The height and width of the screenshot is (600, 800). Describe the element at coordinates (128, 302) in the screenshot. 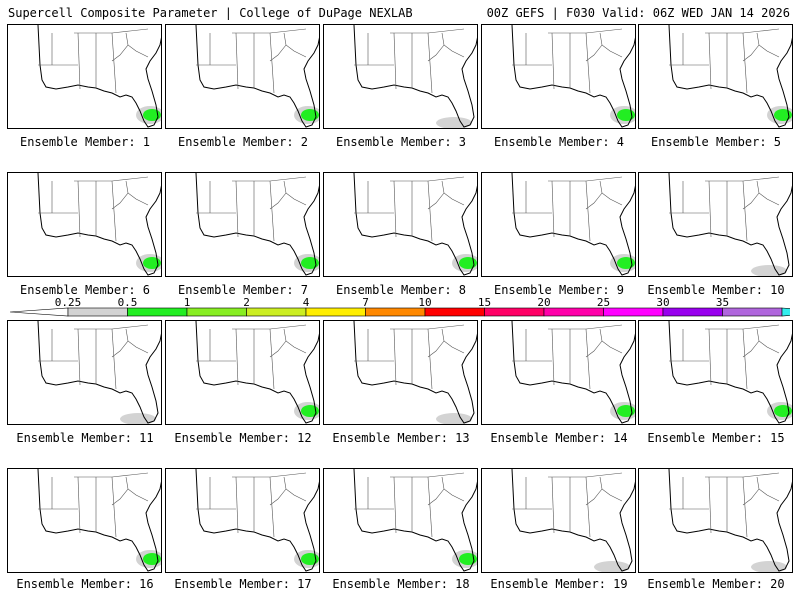

I see `colorbar-tick-label: 0.5` at that location.